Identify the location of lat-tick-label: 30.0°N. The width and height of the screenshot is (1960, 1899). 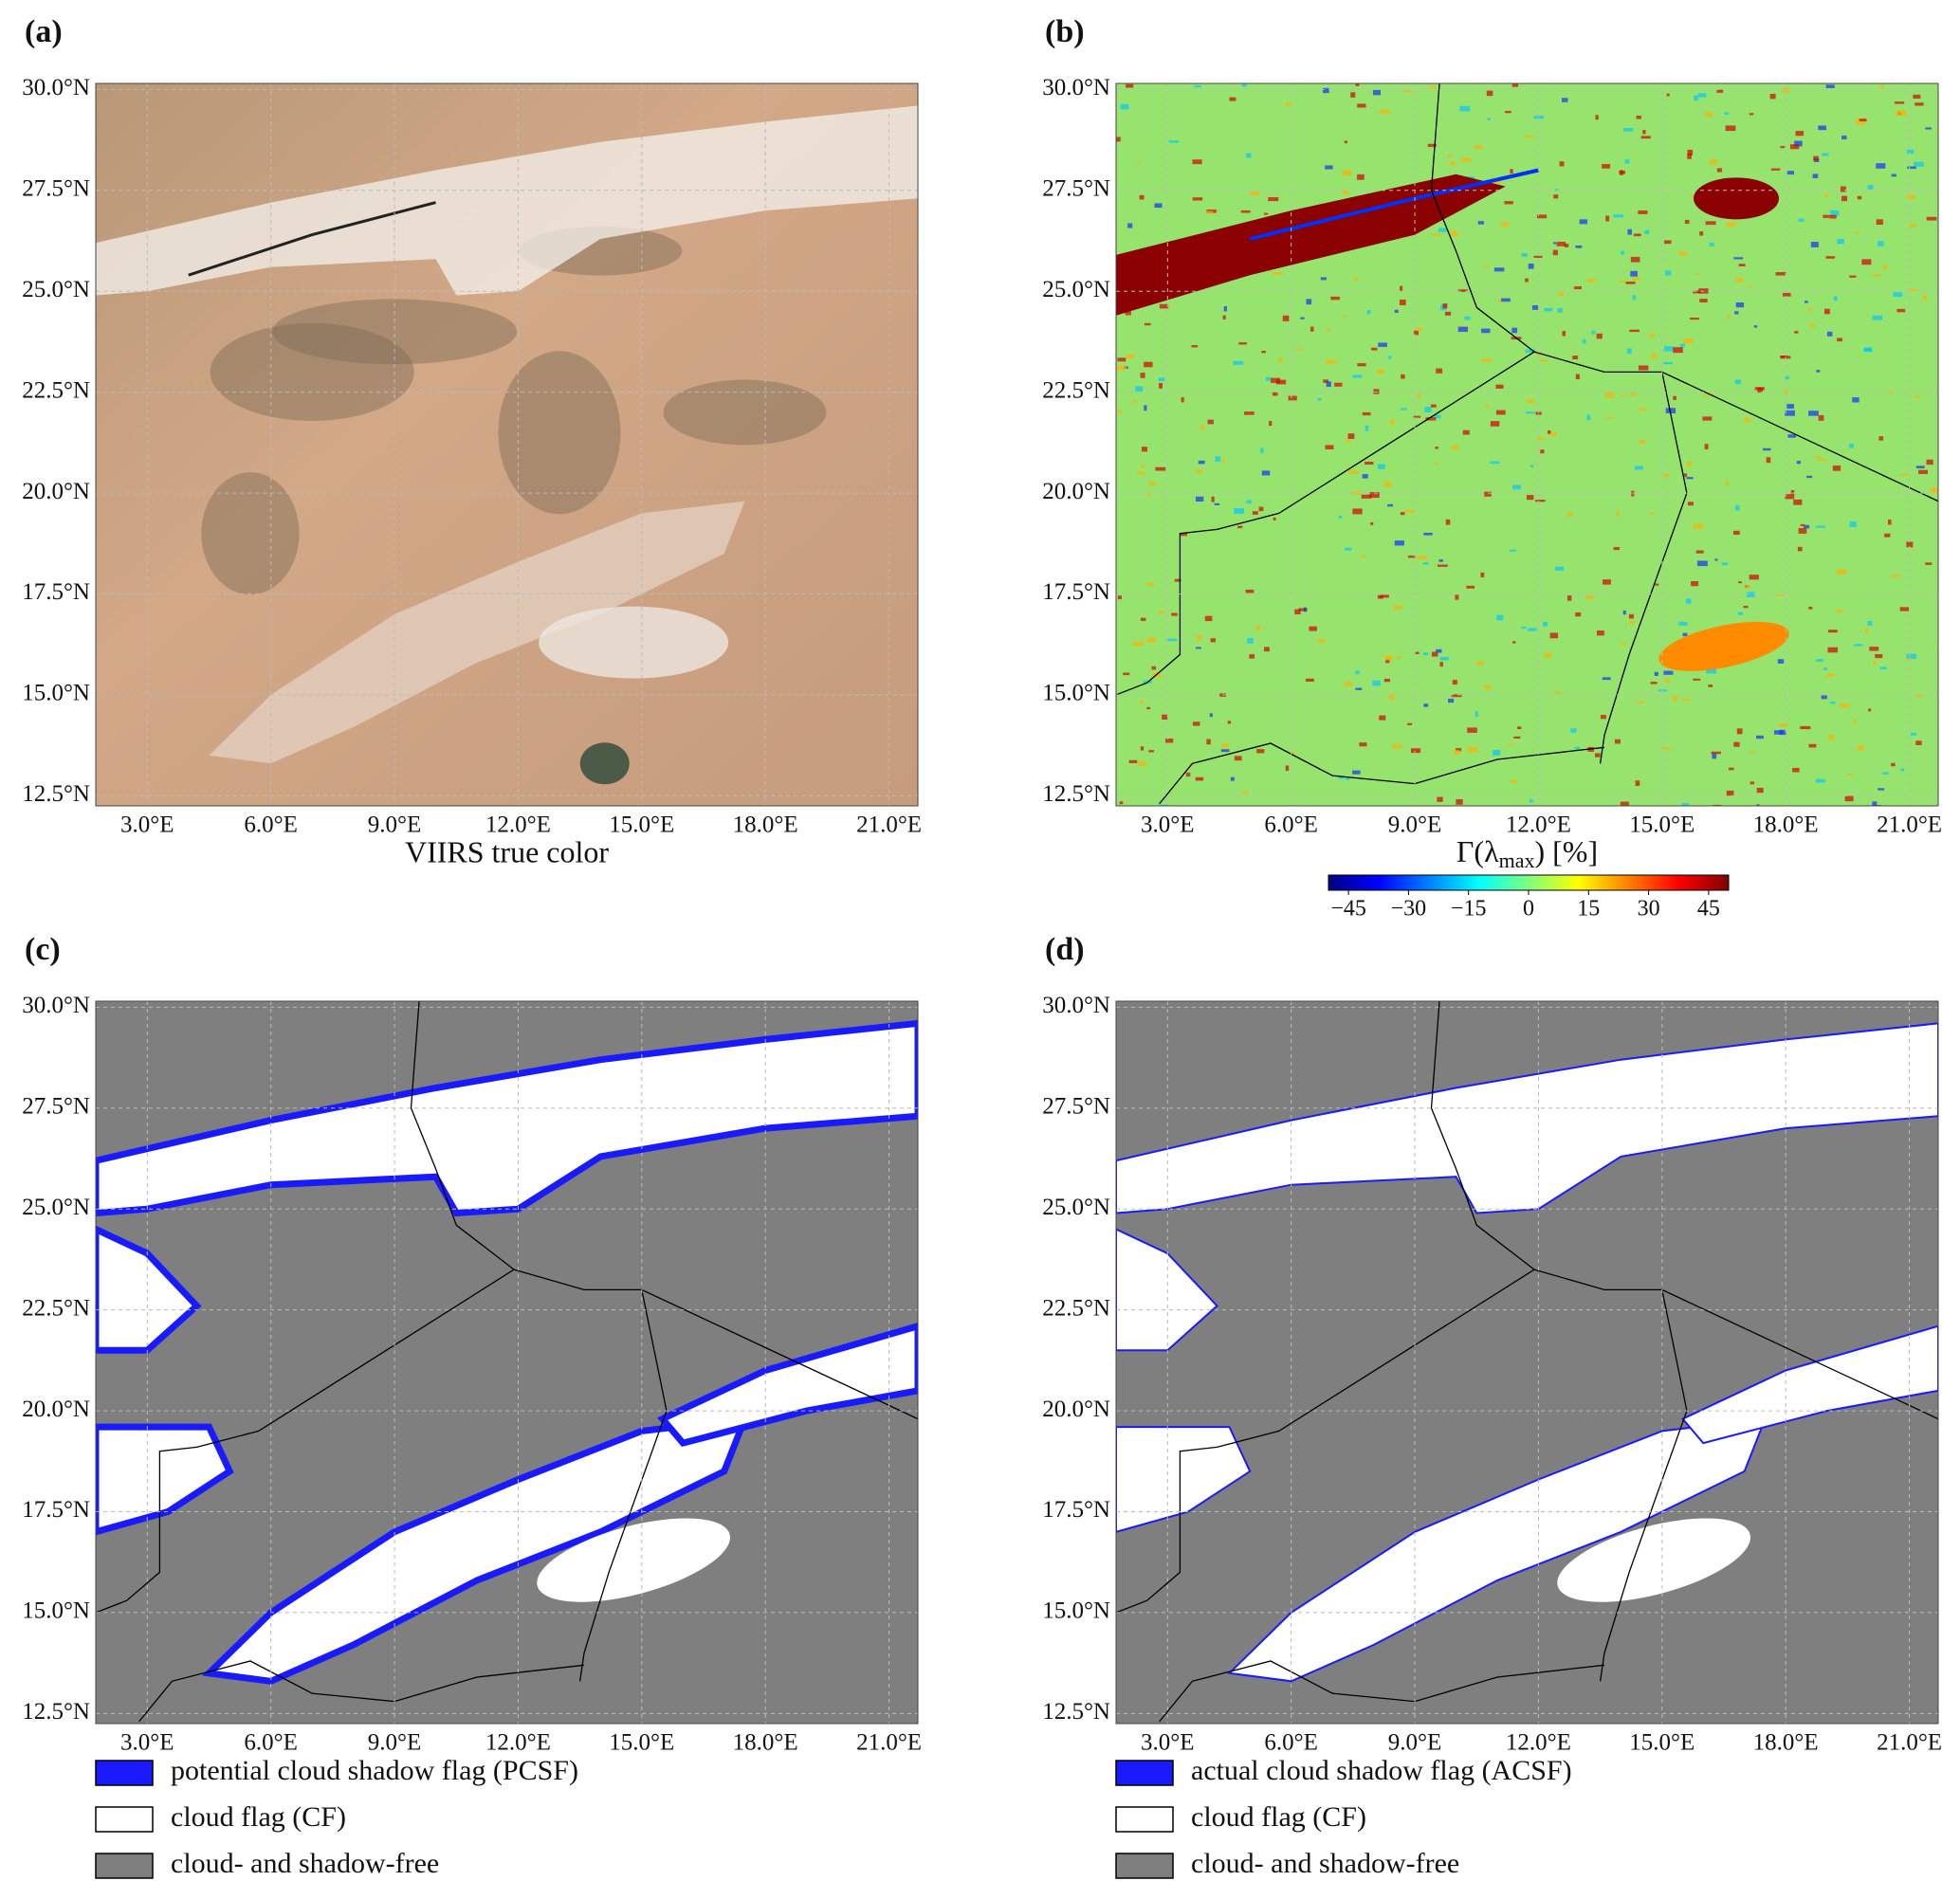
(1076, 87).